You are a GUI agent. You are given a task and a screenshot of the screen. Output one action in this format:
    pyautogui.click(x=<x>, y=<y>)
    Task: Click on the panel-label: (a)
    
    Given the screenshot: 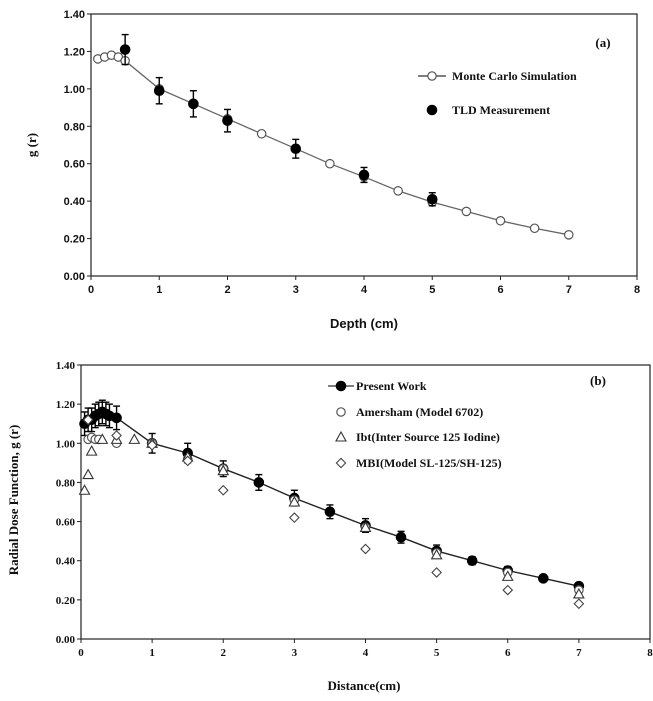 What is the action you would take?
    pyautogui.click(x=602, y=42)
    